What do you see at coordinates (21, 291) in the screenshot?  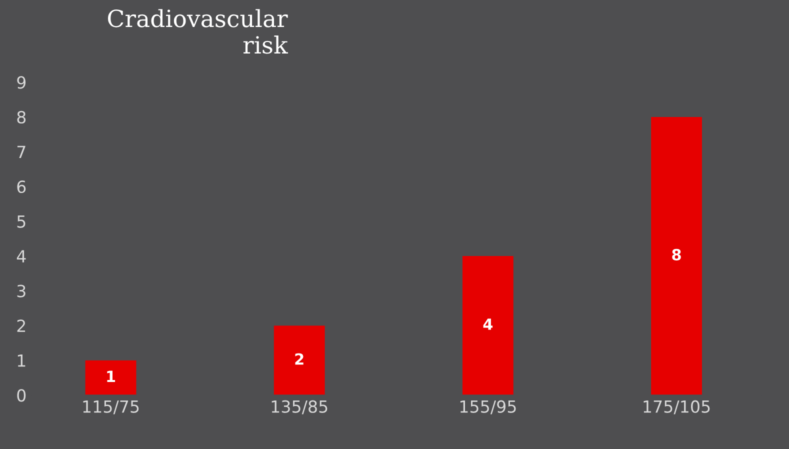 I see `y-tick-label: 3` at bounding box center [21, 291].